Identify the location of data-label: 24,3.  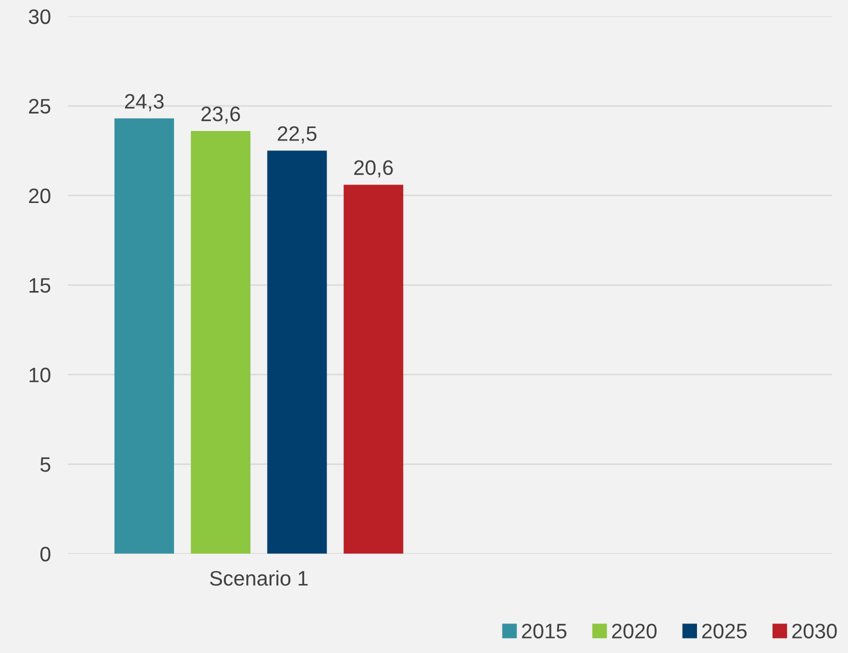
(144, 103).